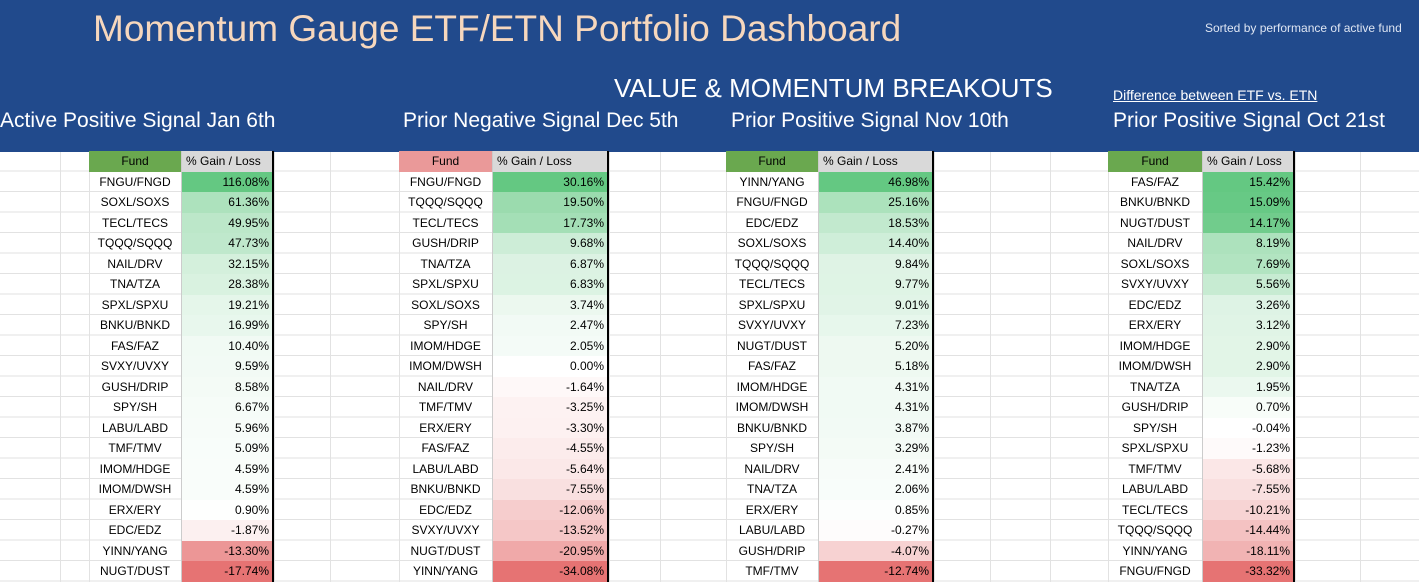  Describe the element at coordinates (550, 304) in the screenshot. I see `gain-value: 3.74%` at that location.